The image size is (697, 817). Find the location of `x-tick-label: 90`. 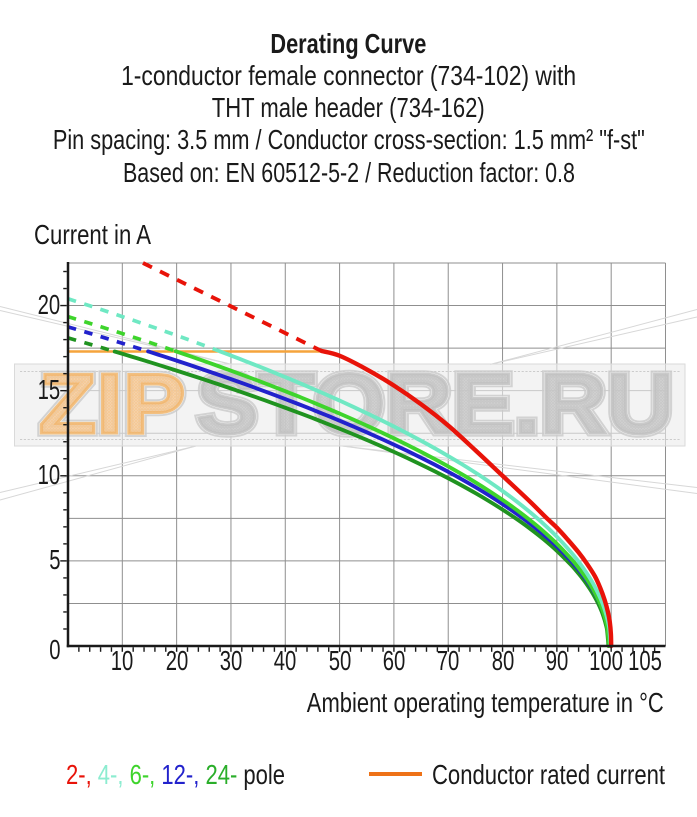

x-tick-label: 90 is located at coordinates (557, 660).